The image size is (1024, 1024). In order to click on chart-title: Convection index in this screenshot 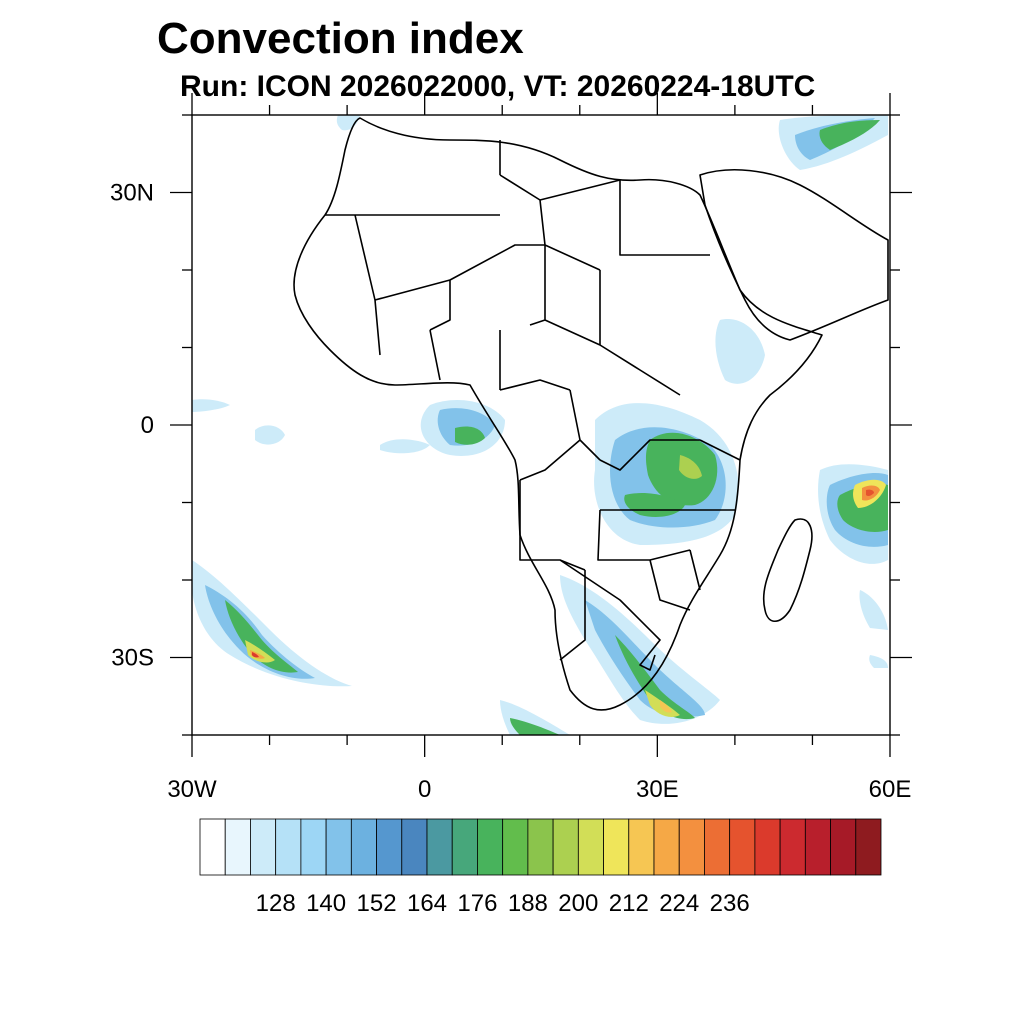, I will do `click(340, 38)`.